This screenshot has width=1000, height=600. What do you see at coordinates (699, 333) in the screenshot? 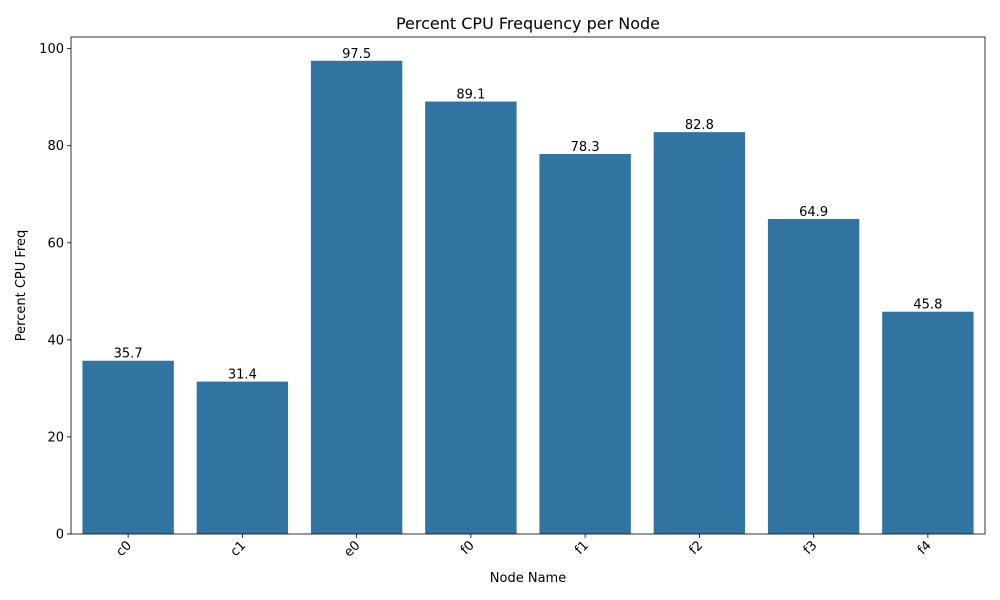
I see `bar-f2` at bounding box center [699, 333].